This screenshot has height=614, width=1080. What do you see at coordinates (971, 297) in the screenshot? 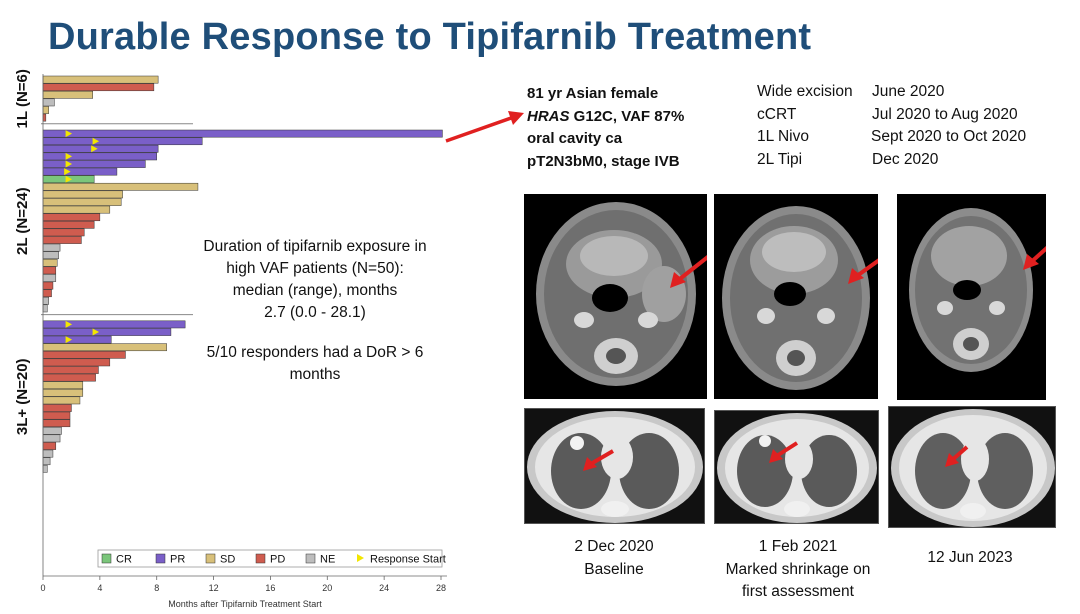
I see `ct-neck-latest` at bounding box center [971, 297].